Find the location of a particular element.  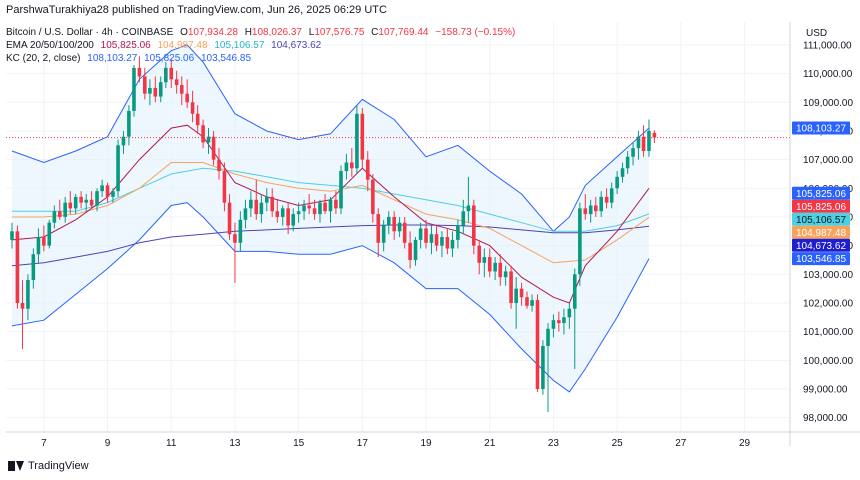

price-tag-text: 105,825.06 is located at coordinates (821, 207).